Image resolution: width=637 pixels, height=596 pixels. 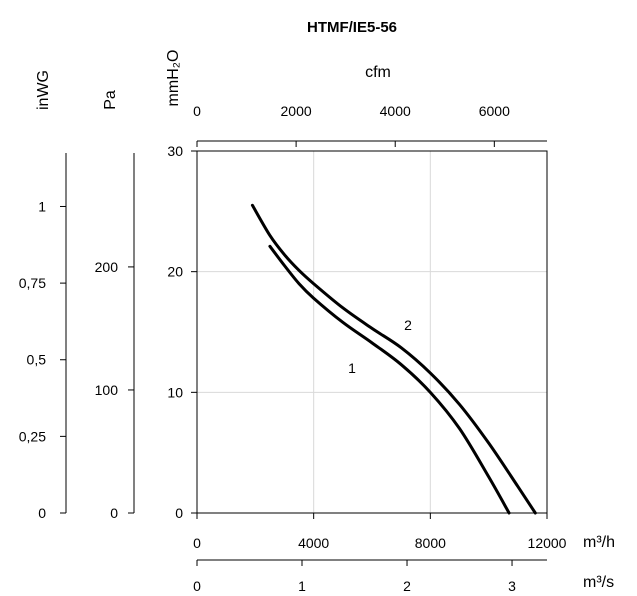 I want to click on tick-label-inwg: 0,5, so click(x=37, y=360).